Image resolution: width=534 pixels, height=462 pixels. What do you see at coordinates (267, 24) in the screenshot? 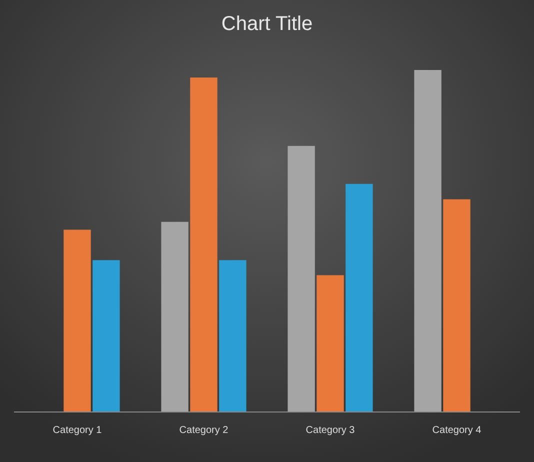
I see `chart-title: Chart Title` at bounding box center [267, 24].